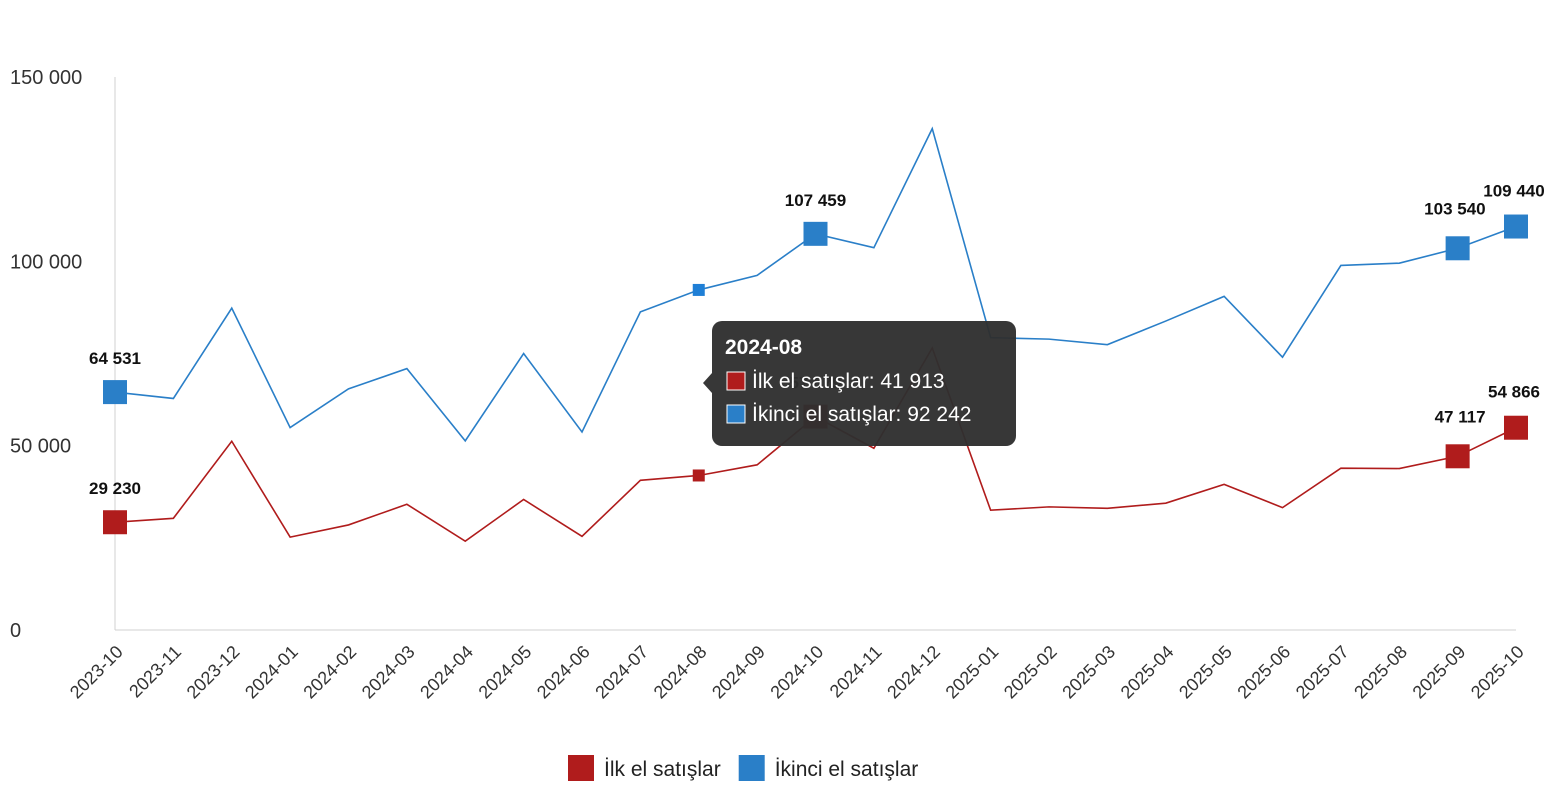  What do you see at coordinates (388, 672) in the screenshot?
I see `x-tick-label: 2024-03` at bounding box center [388, 672].